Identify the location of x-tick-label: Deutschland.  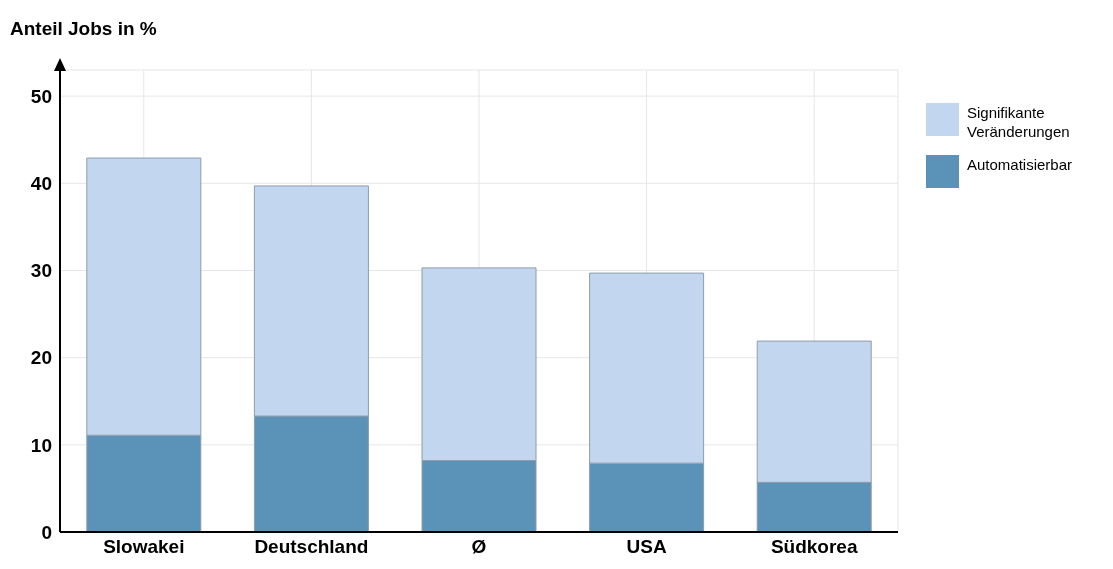
(311, 547).